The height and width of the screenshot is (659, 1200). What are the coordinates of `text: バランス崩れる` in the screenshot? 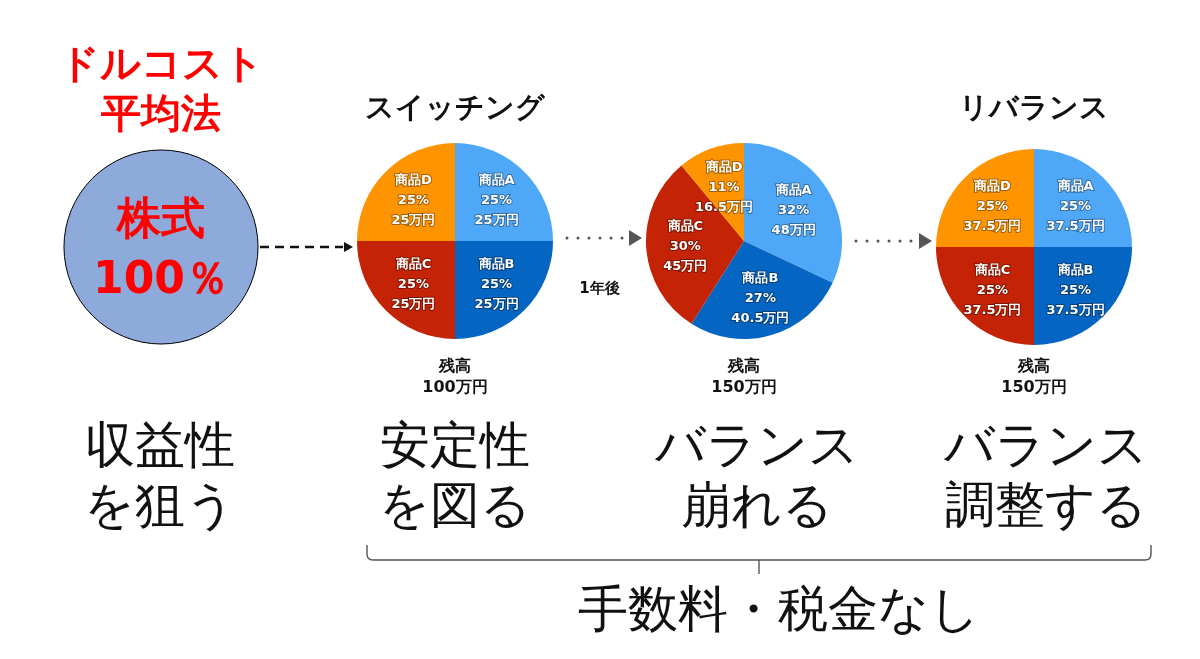 It's located at (756, 475).